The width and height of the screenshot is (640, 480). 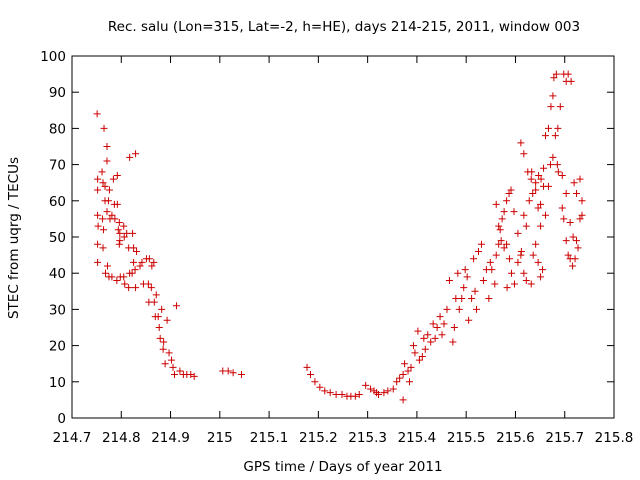 What do you see at coordinates (614, 438) in the screenshot?
I see `x-tick-label: 215.8` at bounding box center [614, 438].